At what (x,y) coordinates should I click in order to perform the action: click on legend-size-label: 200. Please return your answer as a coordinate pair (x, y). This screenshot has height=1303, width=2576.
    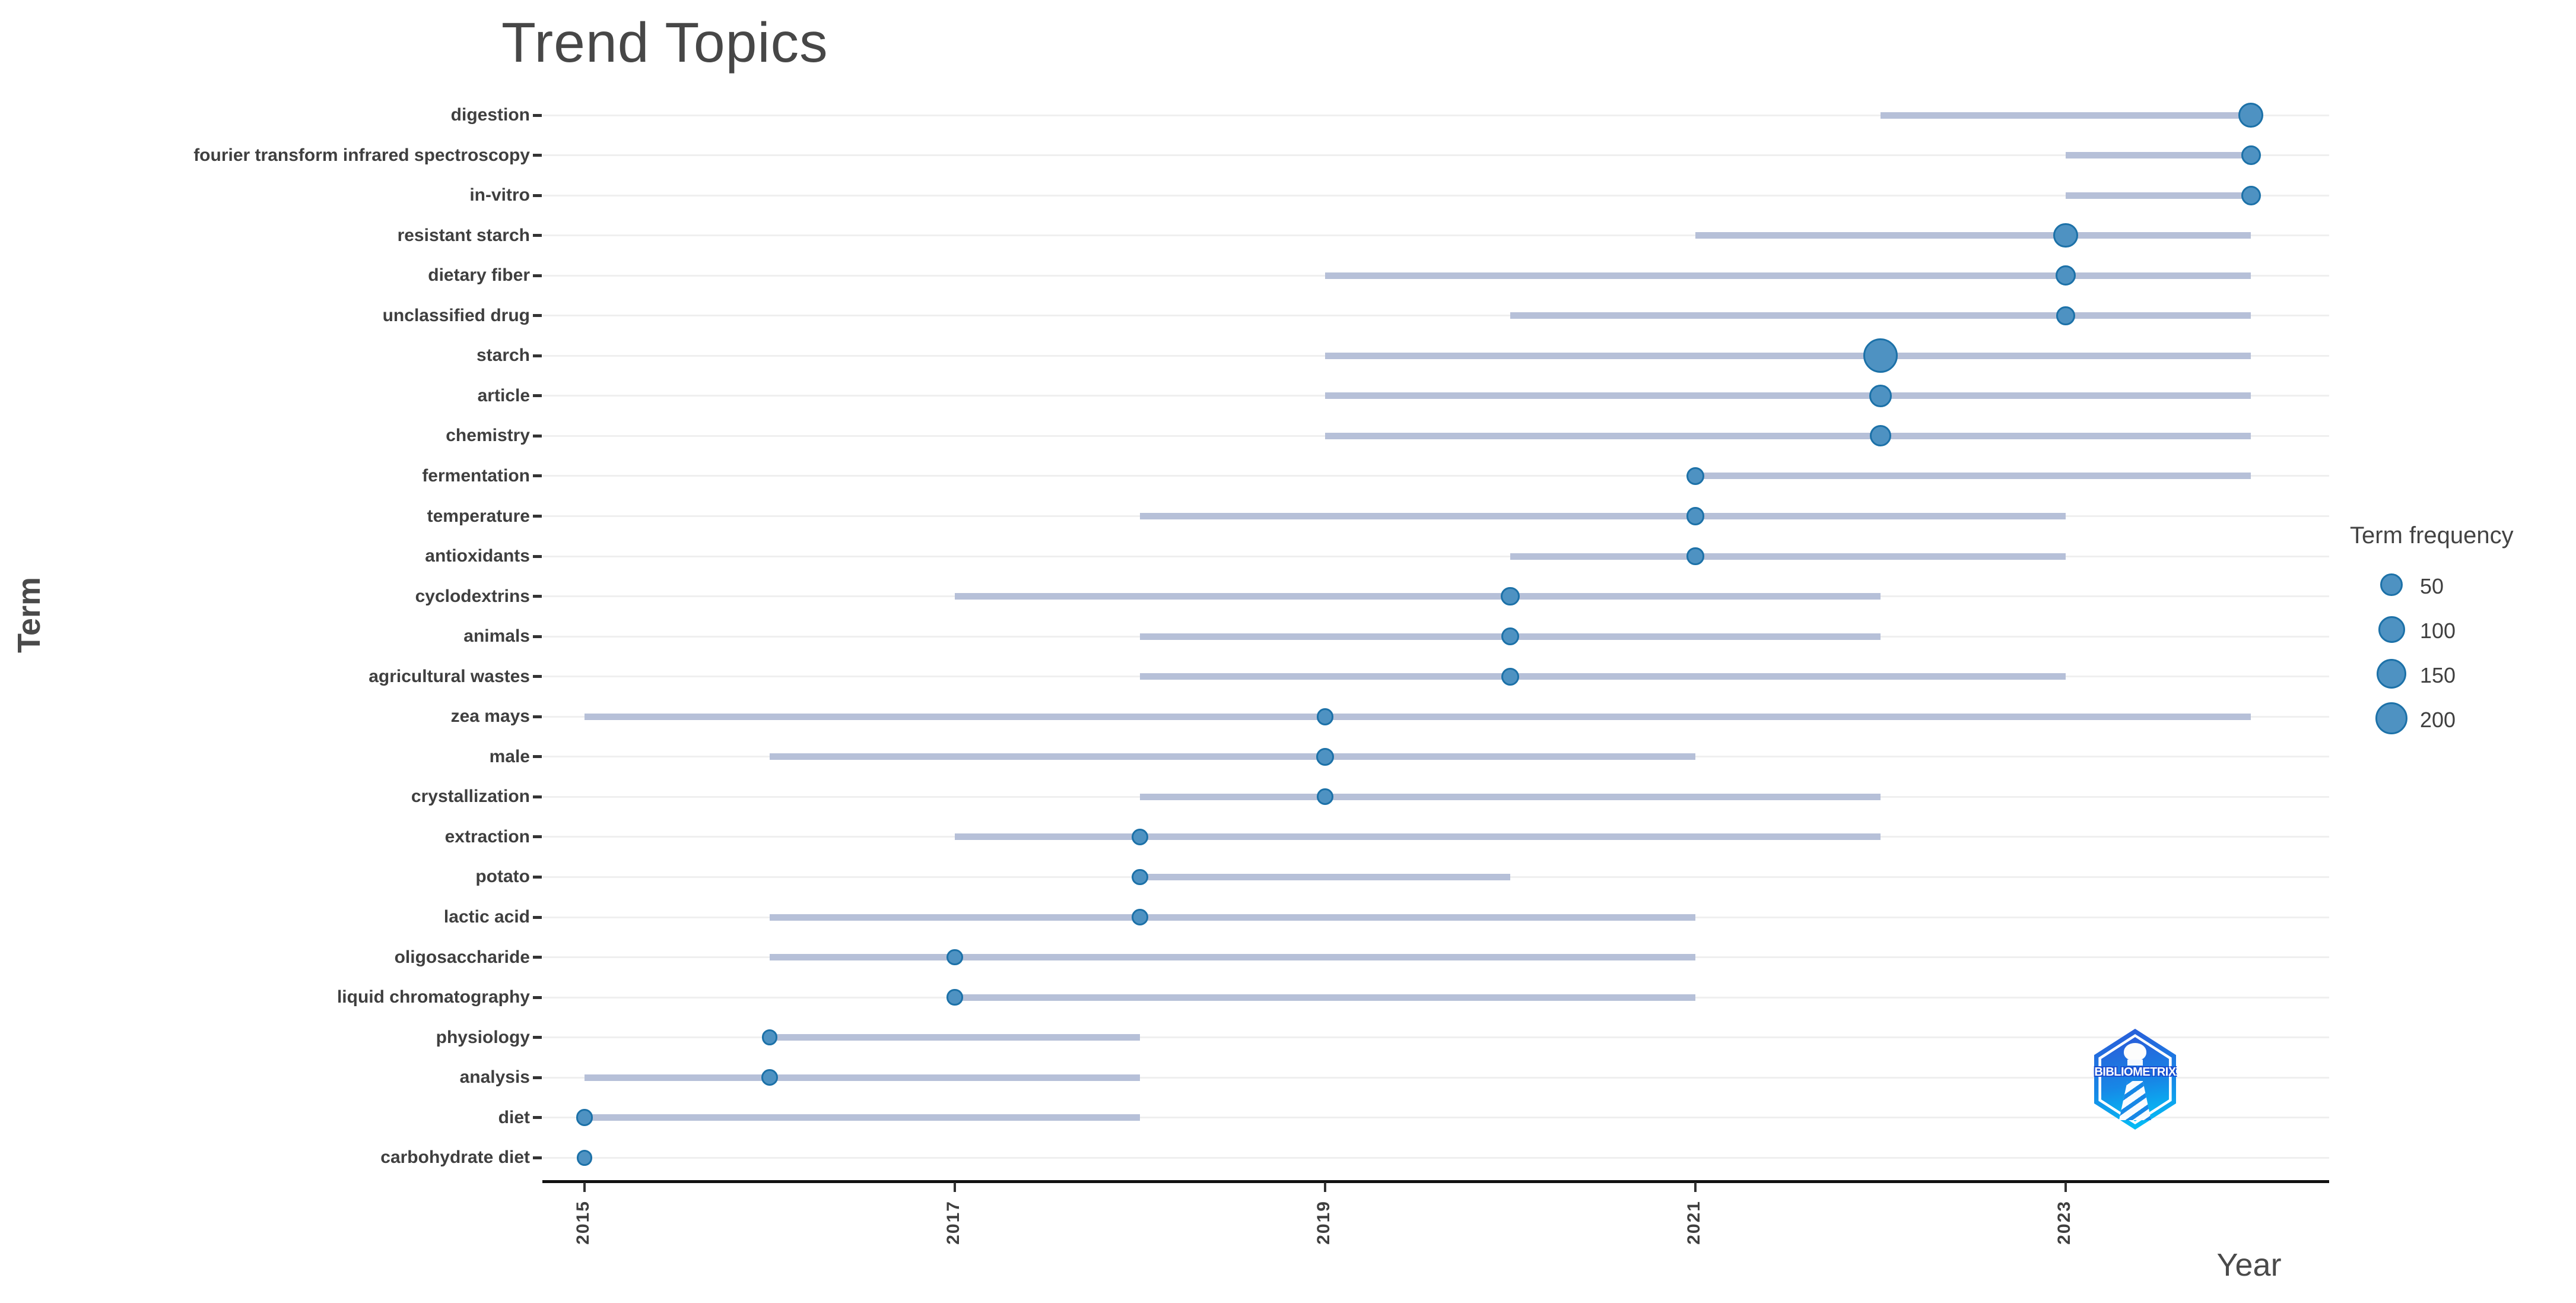
    Looking at the image, I should click on (2438, 720).